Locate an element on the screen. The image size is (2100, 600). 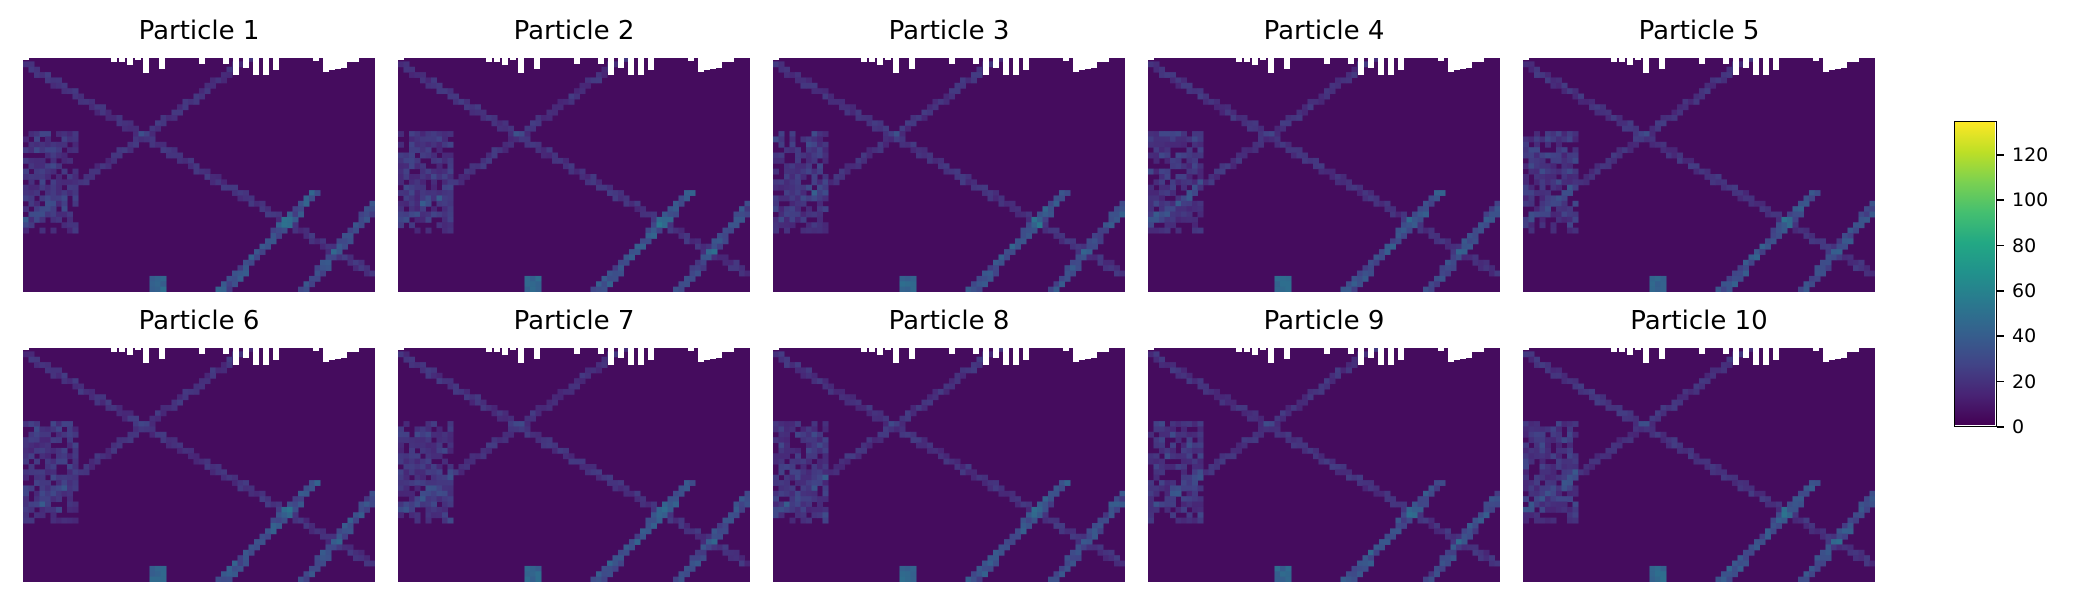
heatmap-panel: Particle 8 is located at coordinates (949, 444).